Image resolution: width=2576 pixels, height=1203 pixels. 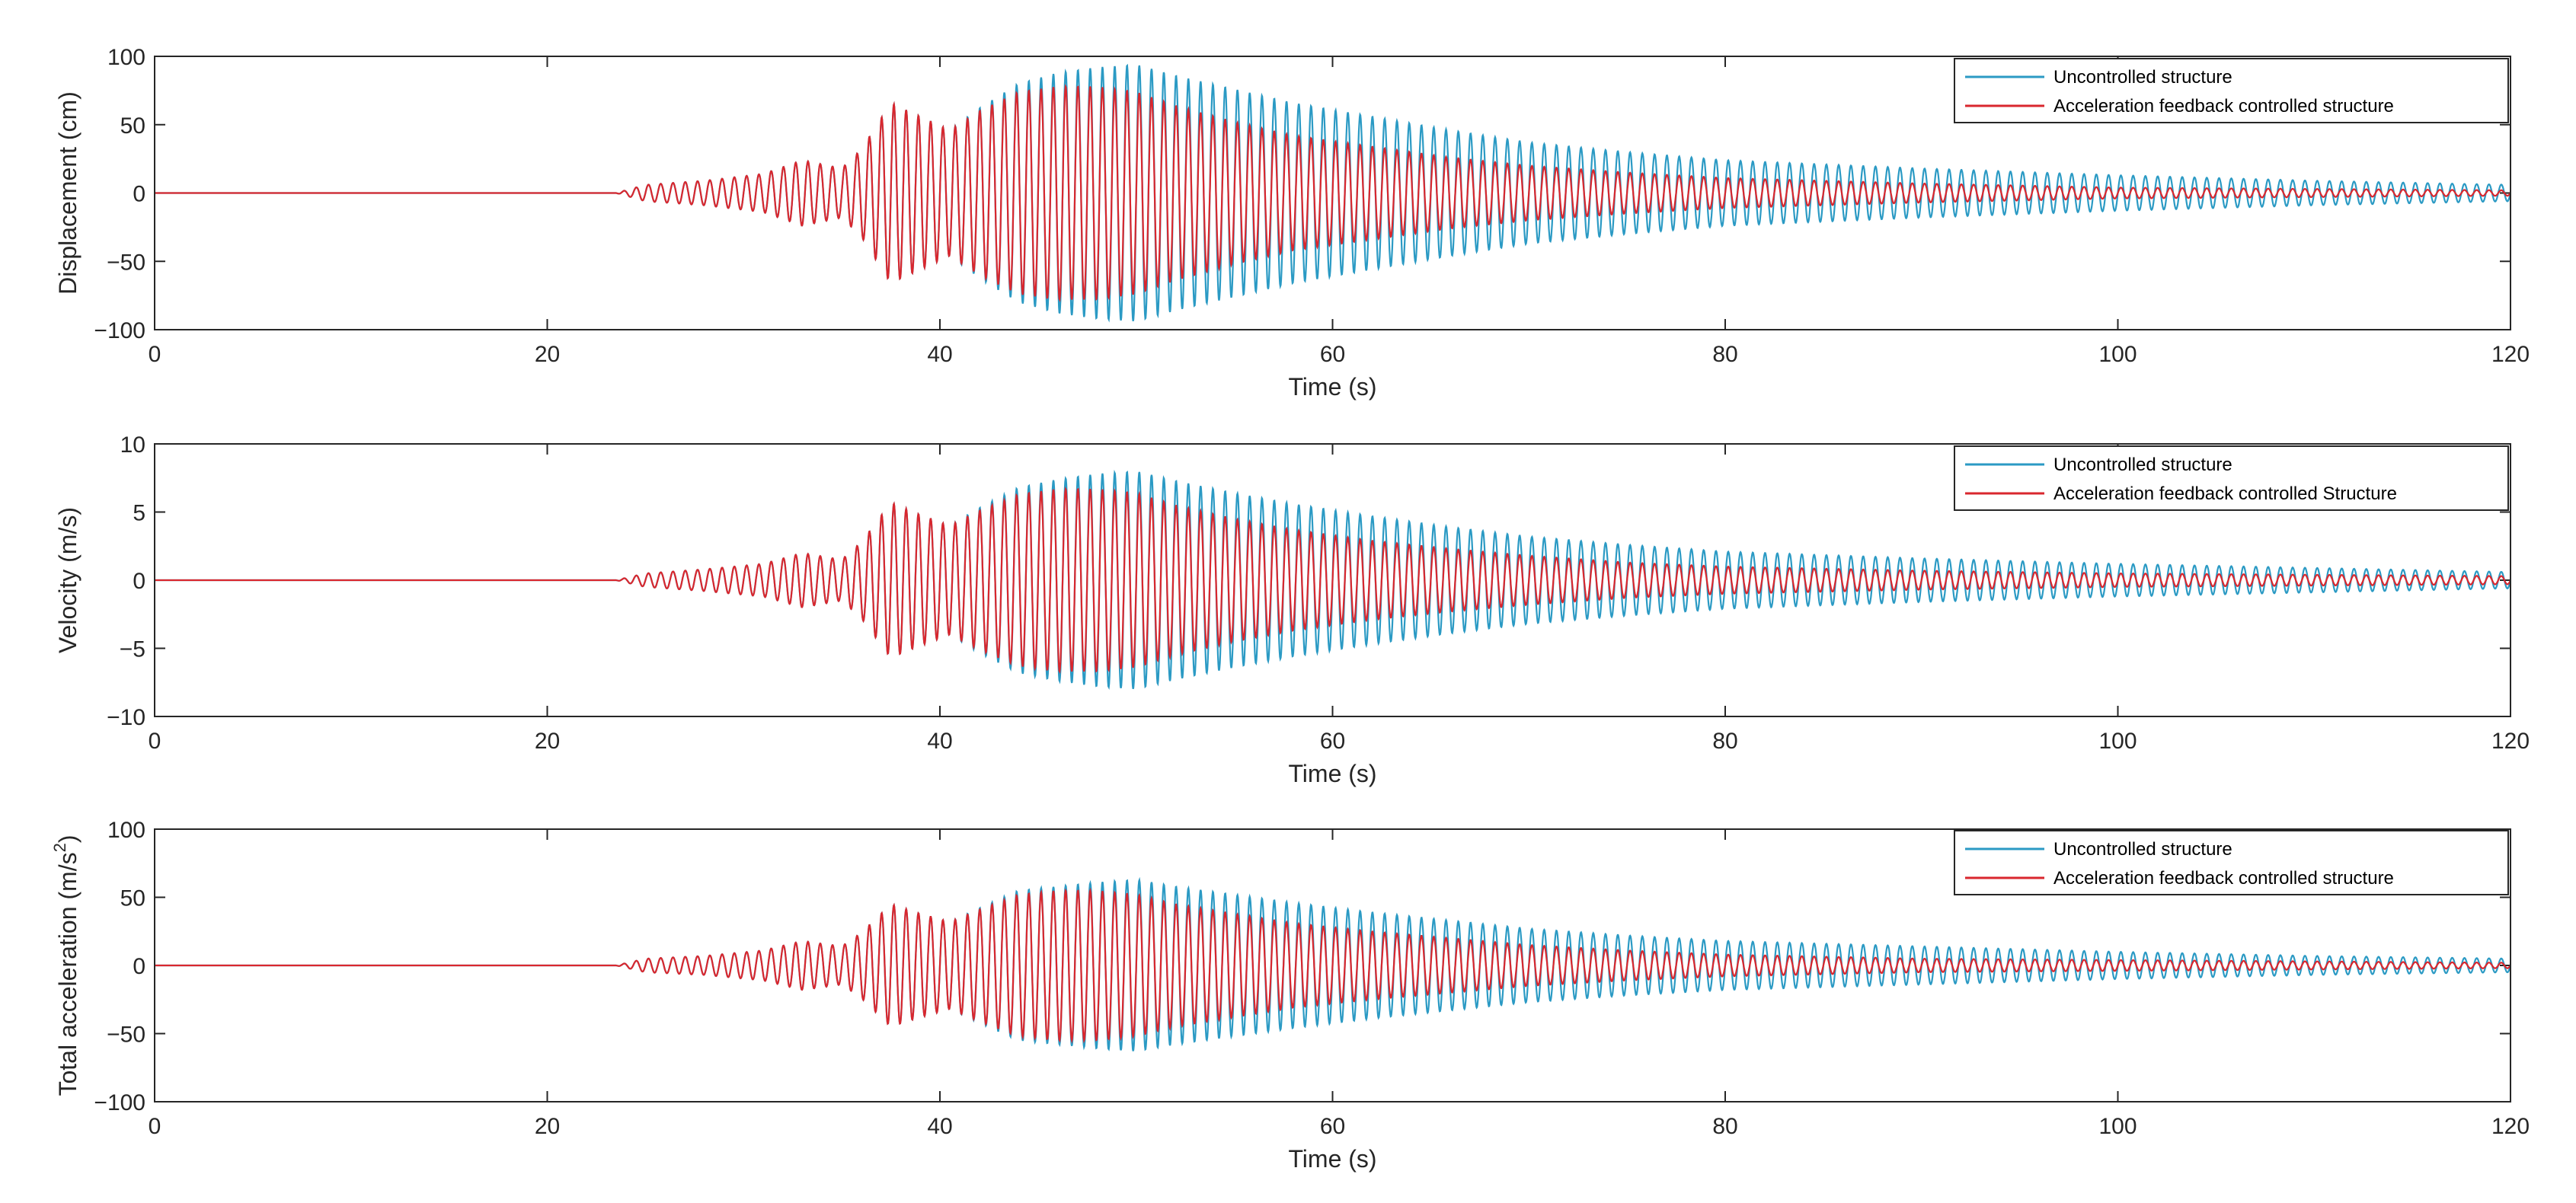 I want to click on y-axis-label-superscript: 2, so click(x=60, y=847).